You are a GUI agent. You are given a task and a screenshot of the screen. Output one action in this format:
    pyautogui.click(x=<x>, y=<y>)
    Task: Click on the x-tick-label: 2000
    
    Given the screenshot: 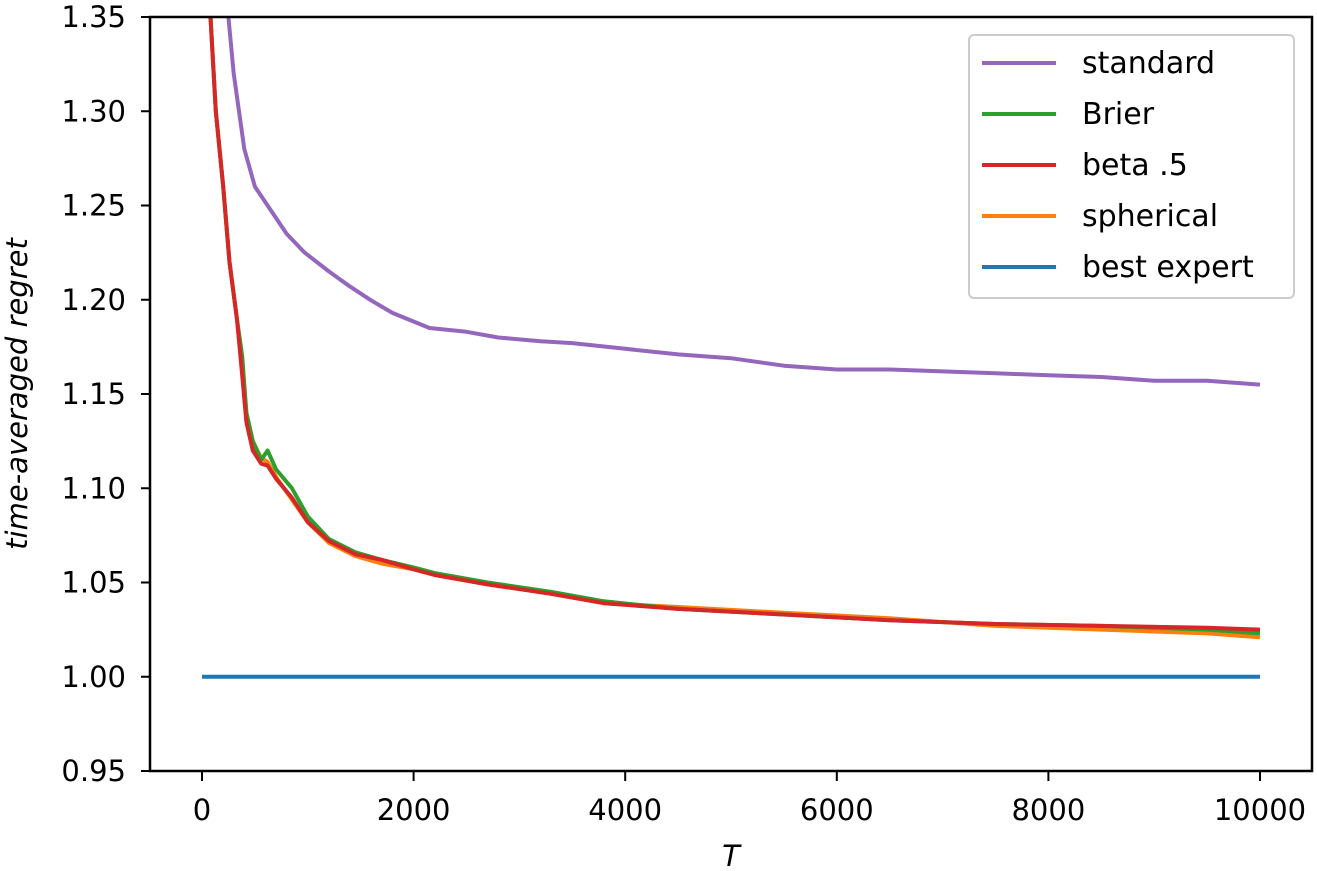 What is the action you would take?
    pyautogui.click(x=414, y=810)
    